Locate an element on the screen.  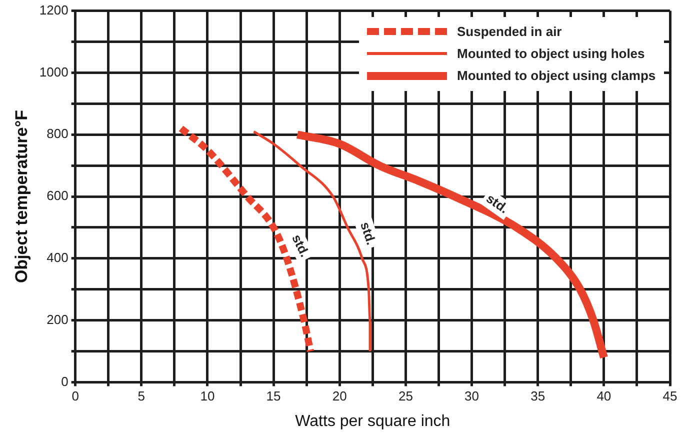
x-tick-label: 30 is located at coordinates (472, 396).